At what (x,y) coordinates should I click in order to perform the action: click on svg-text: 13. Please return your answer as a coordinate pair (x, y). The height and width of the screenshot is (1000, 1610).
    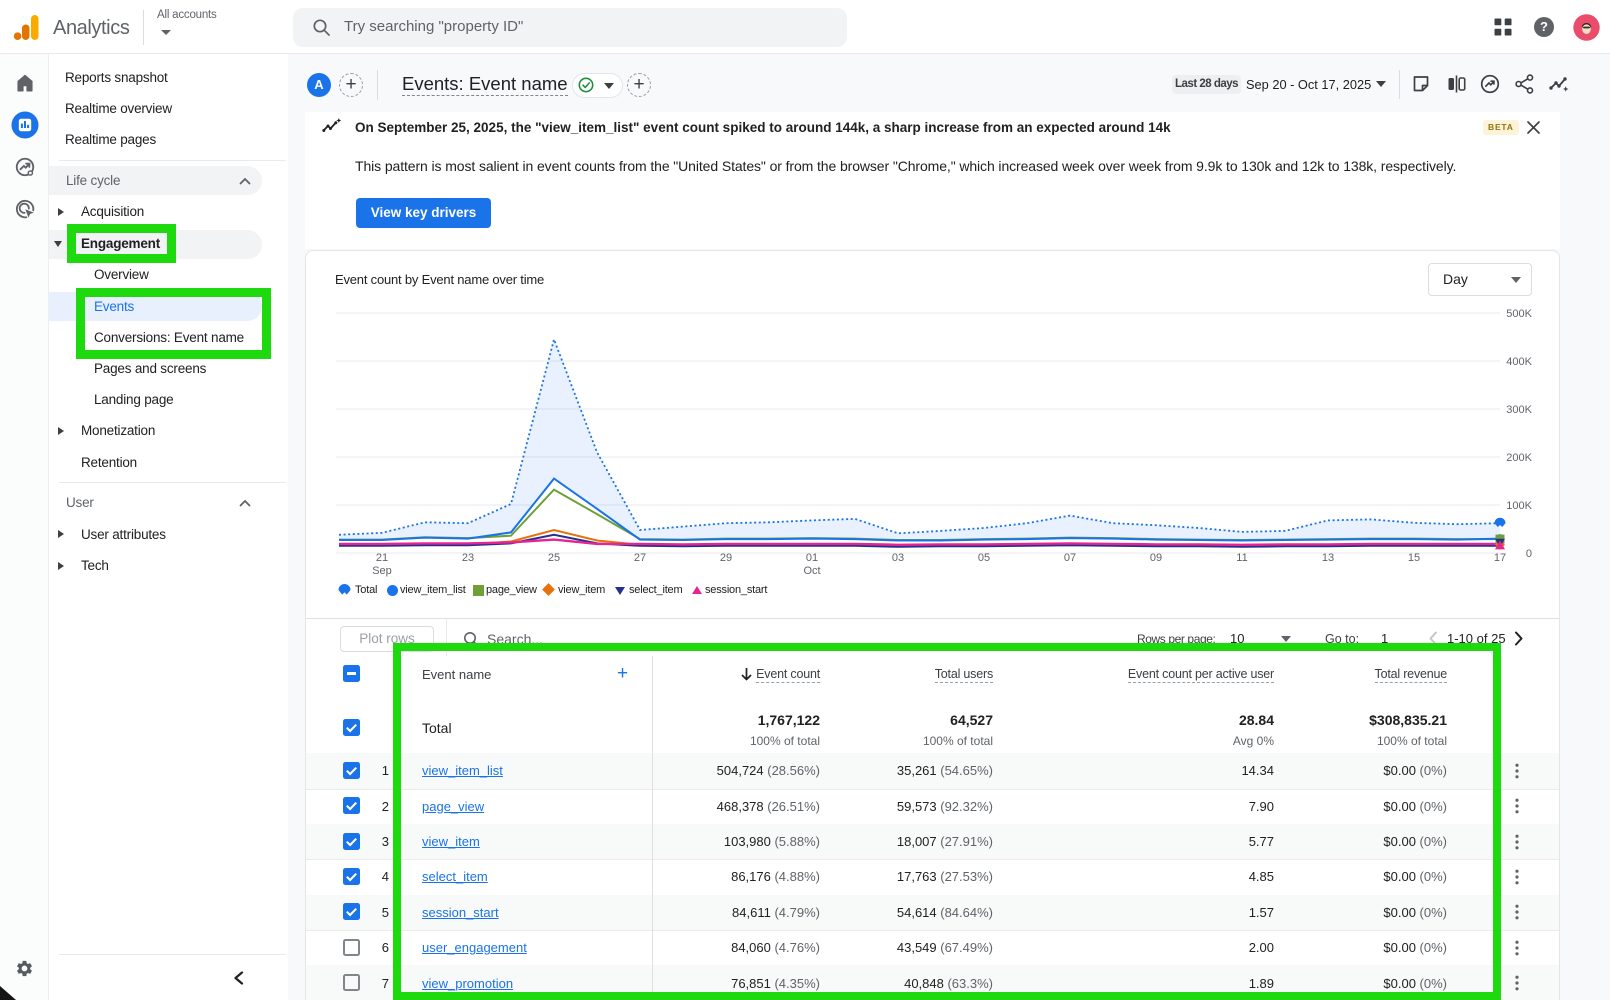
    Looking at the image, I should click on (1328, 558).